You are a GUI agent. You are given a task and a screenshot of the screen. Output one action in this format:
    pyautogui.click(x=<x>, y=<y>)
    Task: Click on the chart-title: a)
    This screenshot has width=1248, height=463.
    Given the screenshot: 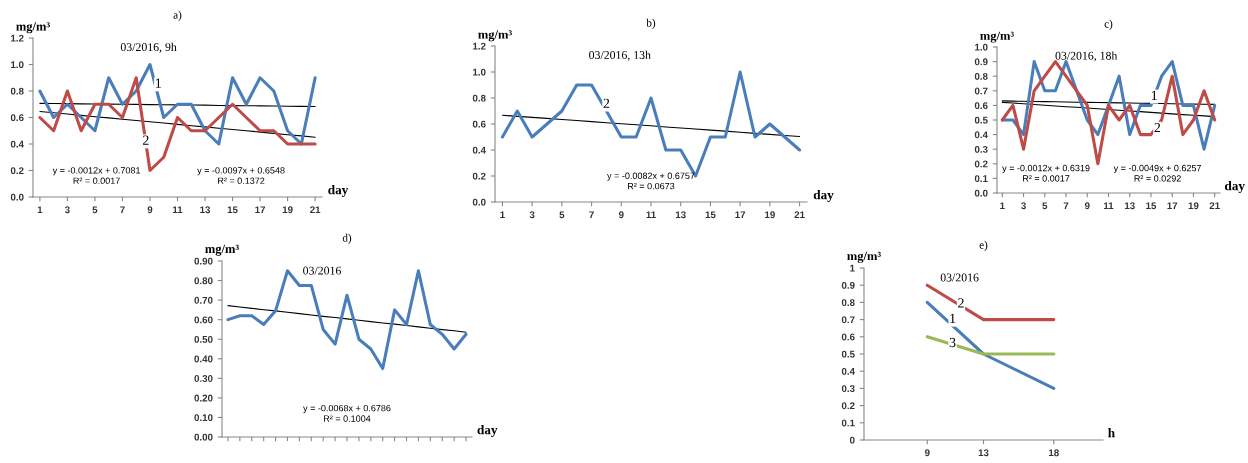 What is the action you would take?
    pyautogui.click(x=177, y=15)
    